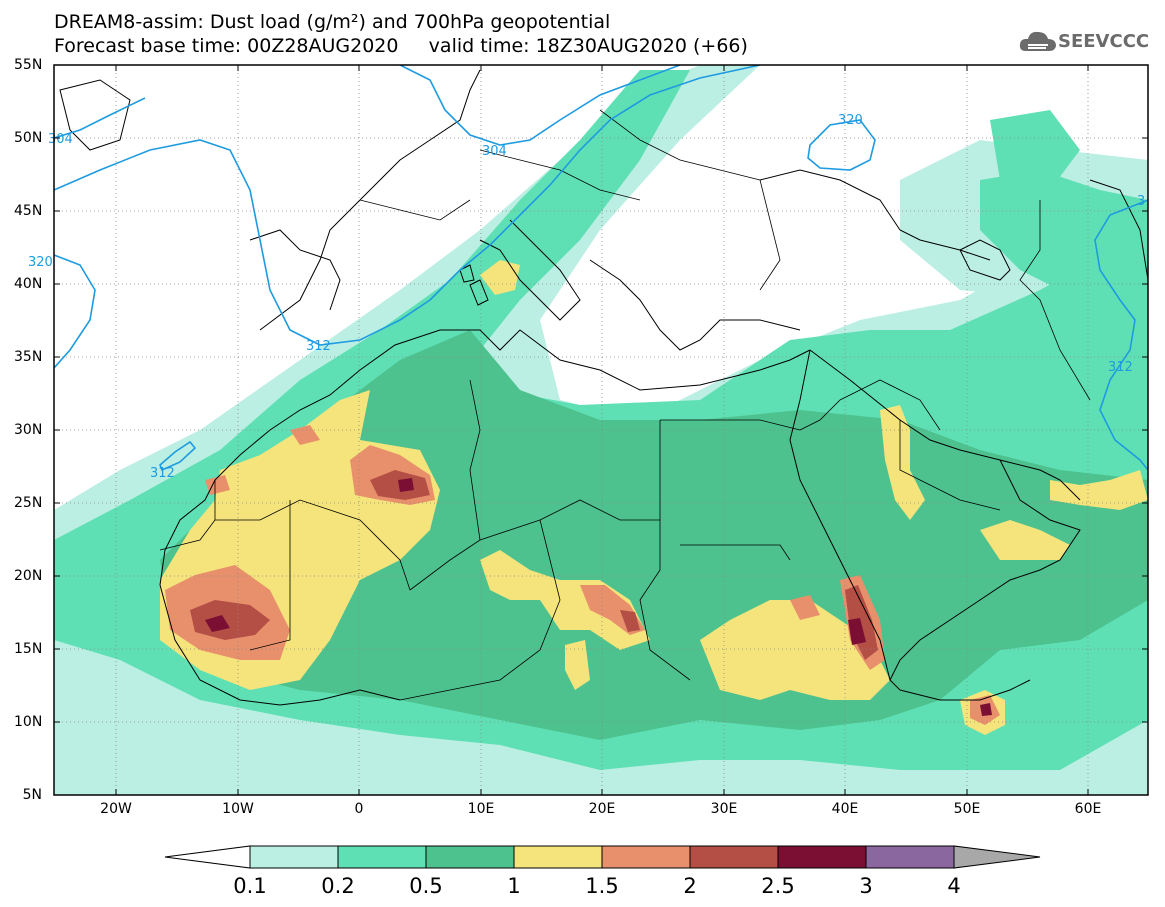 The image size is (1165, 907). Describe the element at coordinates (406, 485) in the screenshot. I see `dust-region-25-algeria` at that location.